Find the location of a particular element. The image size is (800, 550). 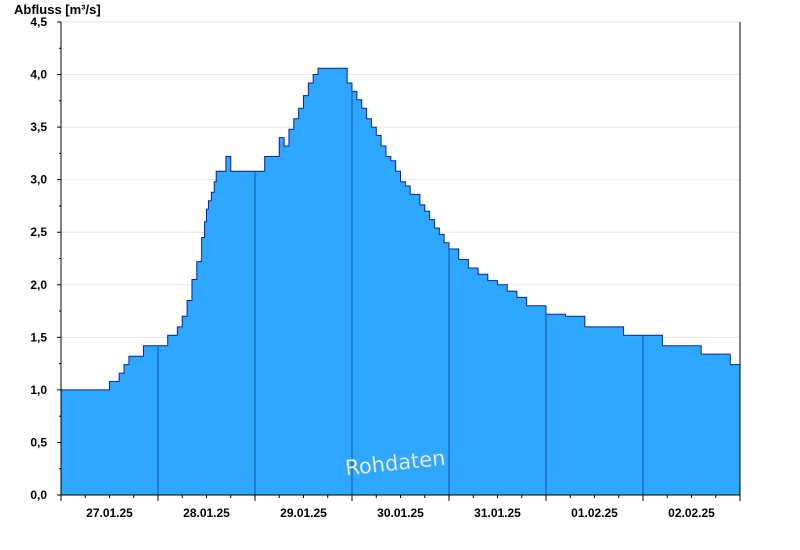

y-tick-label: 3,0 is located at coordinates (38, 180).